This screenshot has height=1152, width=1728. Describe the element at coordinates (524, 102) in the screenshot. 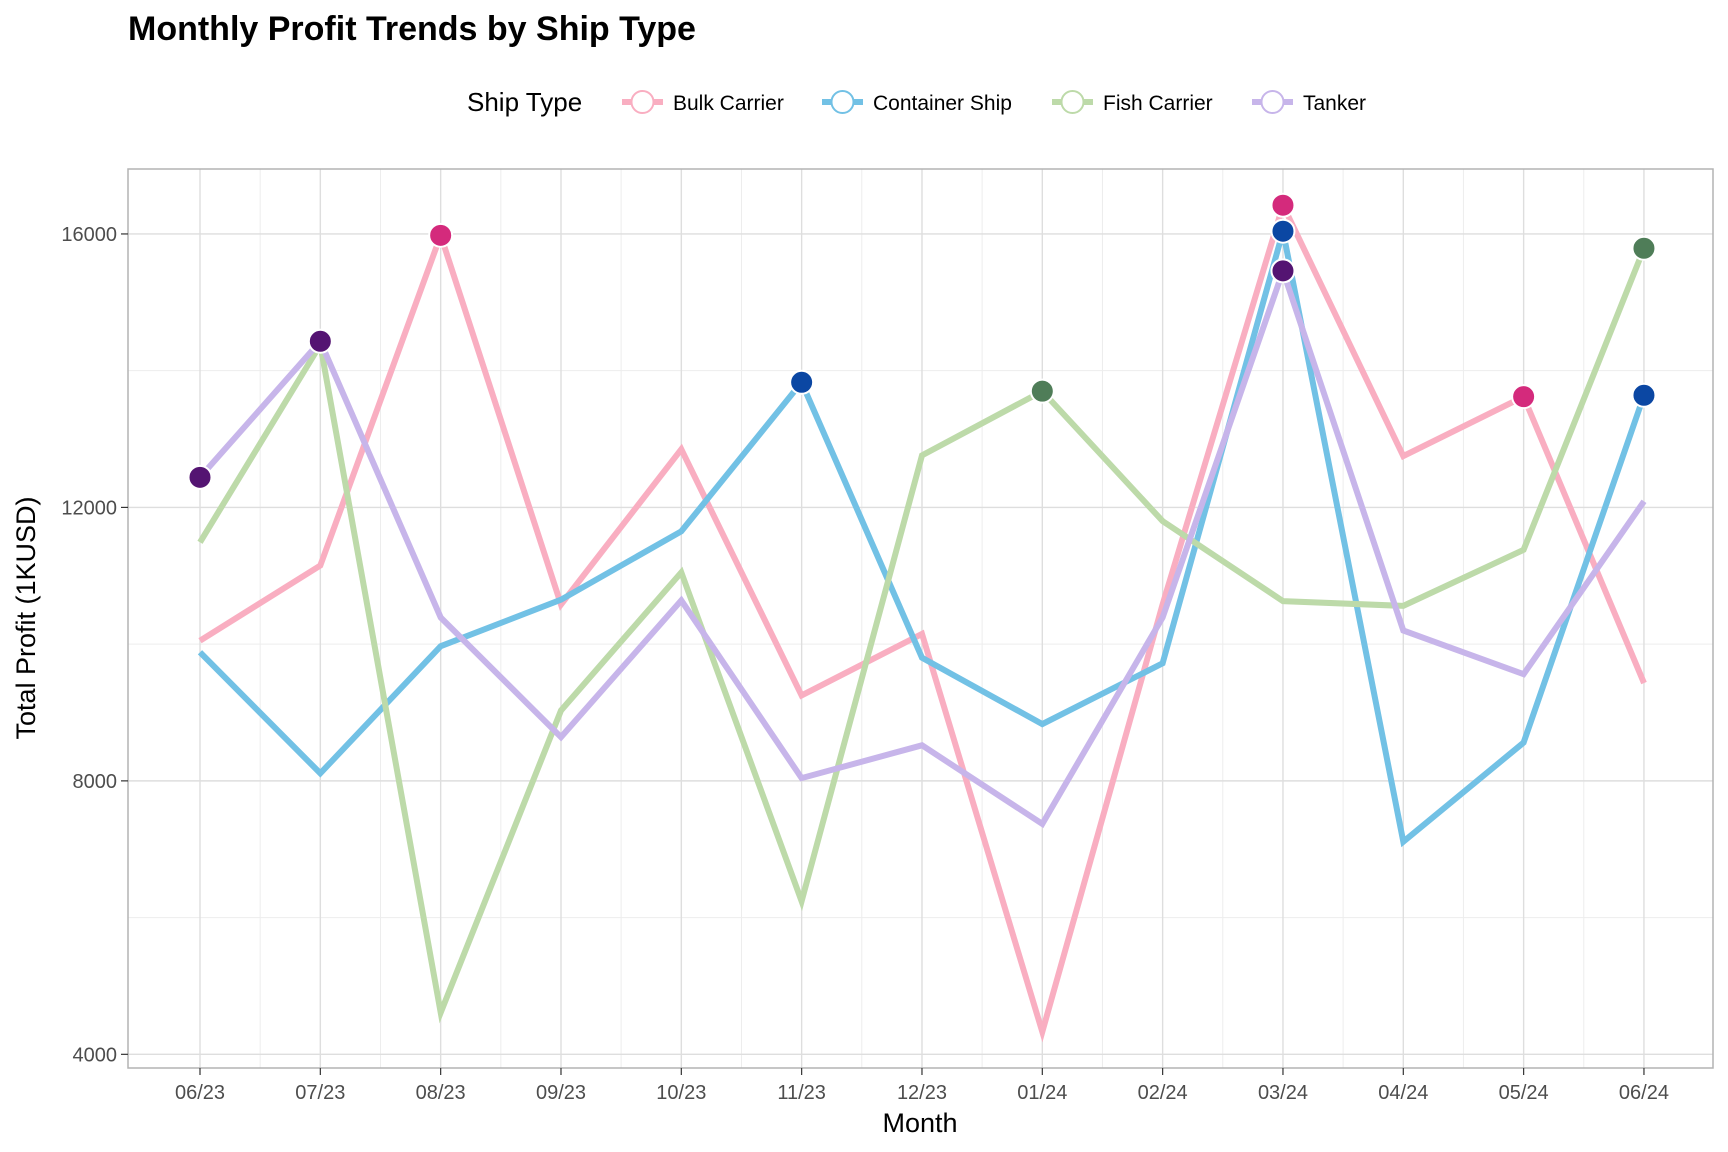

I see `legend-title: Ship Type` at that location.